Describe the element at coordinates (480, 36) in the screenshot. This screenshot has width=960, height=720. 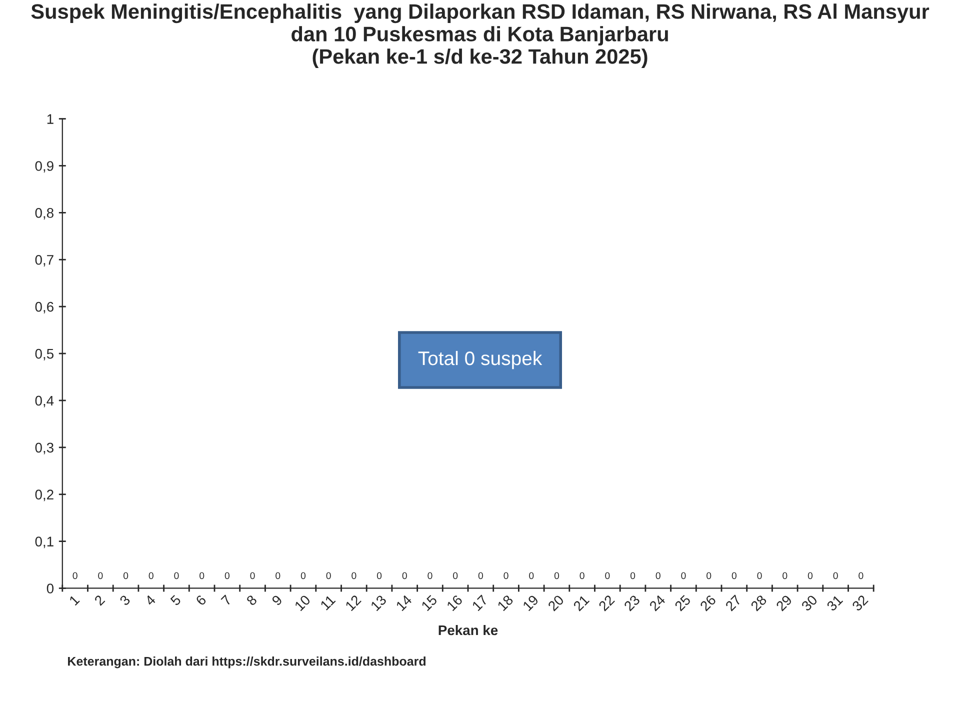
I see `chart-title: Suspek Meningitis/Encephalitis yang Dilaporkan RSD Idaman, RS Nirwana, RS Al Mansyur dan 10 Puskesmas di Kota Banjarbaru (Pekan ke-1 s/d ke-32 Tahun 2025)` at that location.